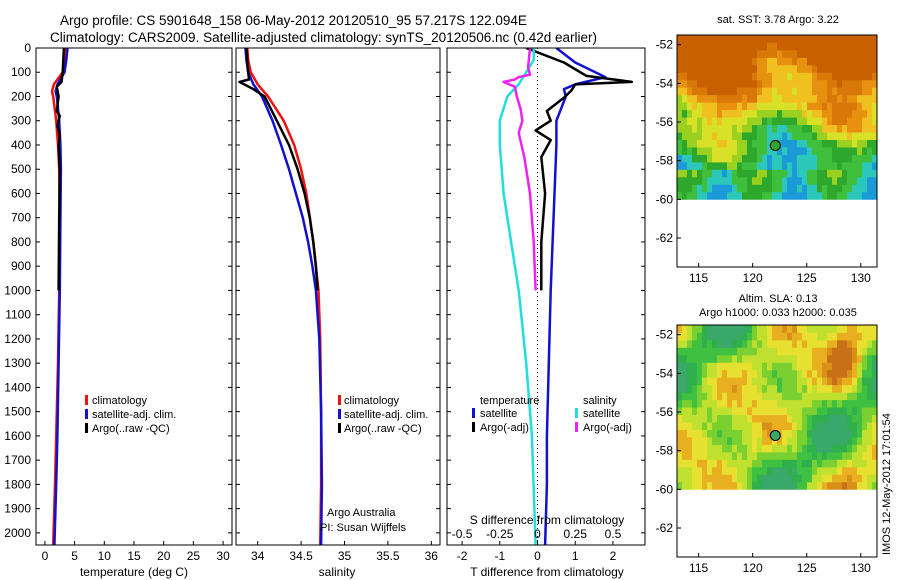 This screenshot has height=580, width=900. I want to click on temperature-axis-label: temperature (deg C), so click(134, 572).